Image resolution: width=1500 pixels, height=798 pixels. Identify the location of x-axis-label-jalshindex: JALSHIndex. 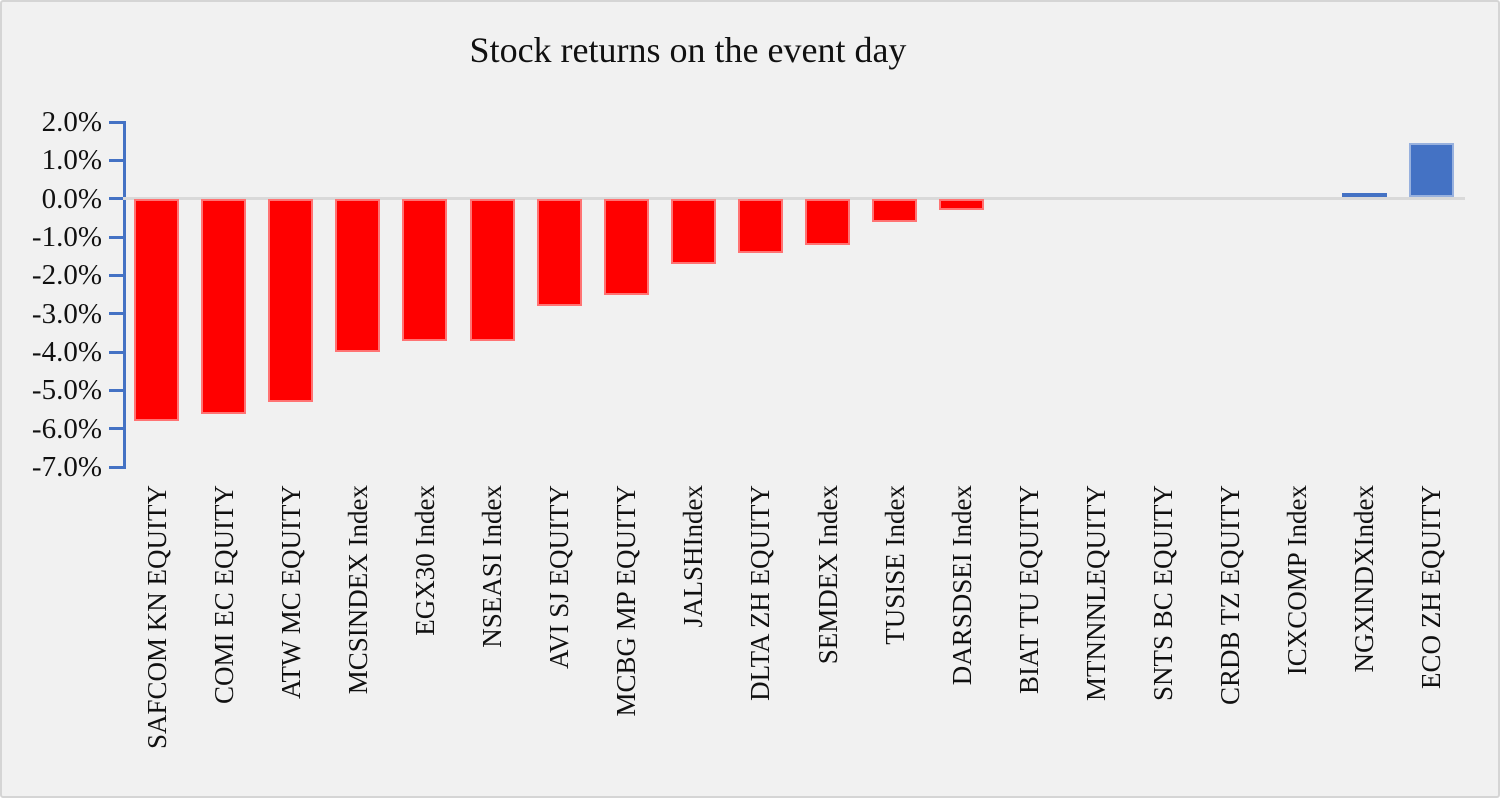
(693, 556).